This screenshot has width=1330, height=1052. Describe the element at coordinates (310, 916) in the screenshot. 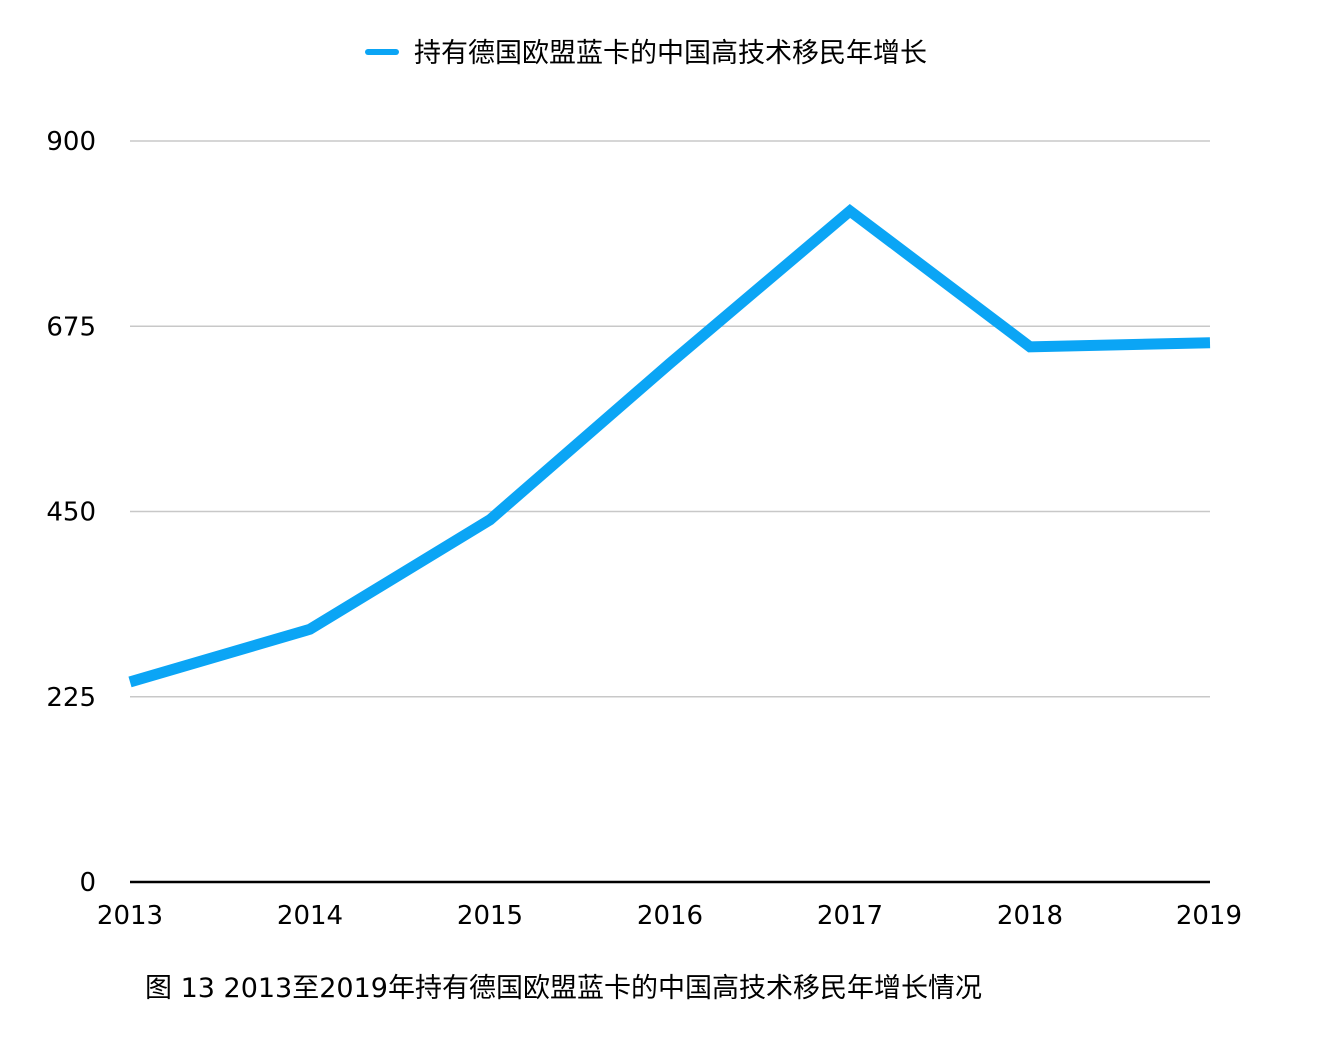

I see `x-tick-label: 2014` at that location.